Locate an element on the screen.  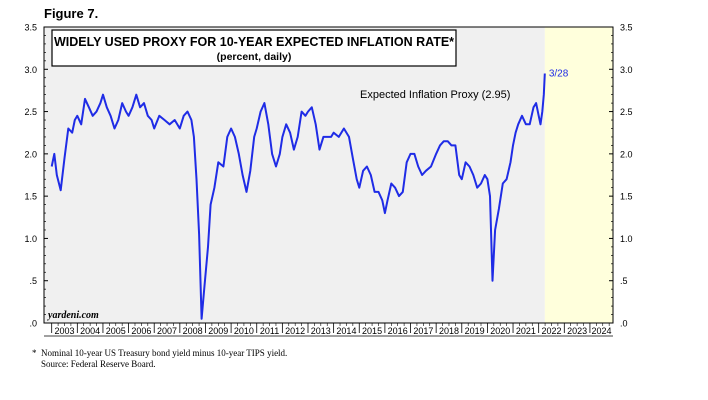
y-tick-label-right: 1.5 is located at coordinates (626, 197).